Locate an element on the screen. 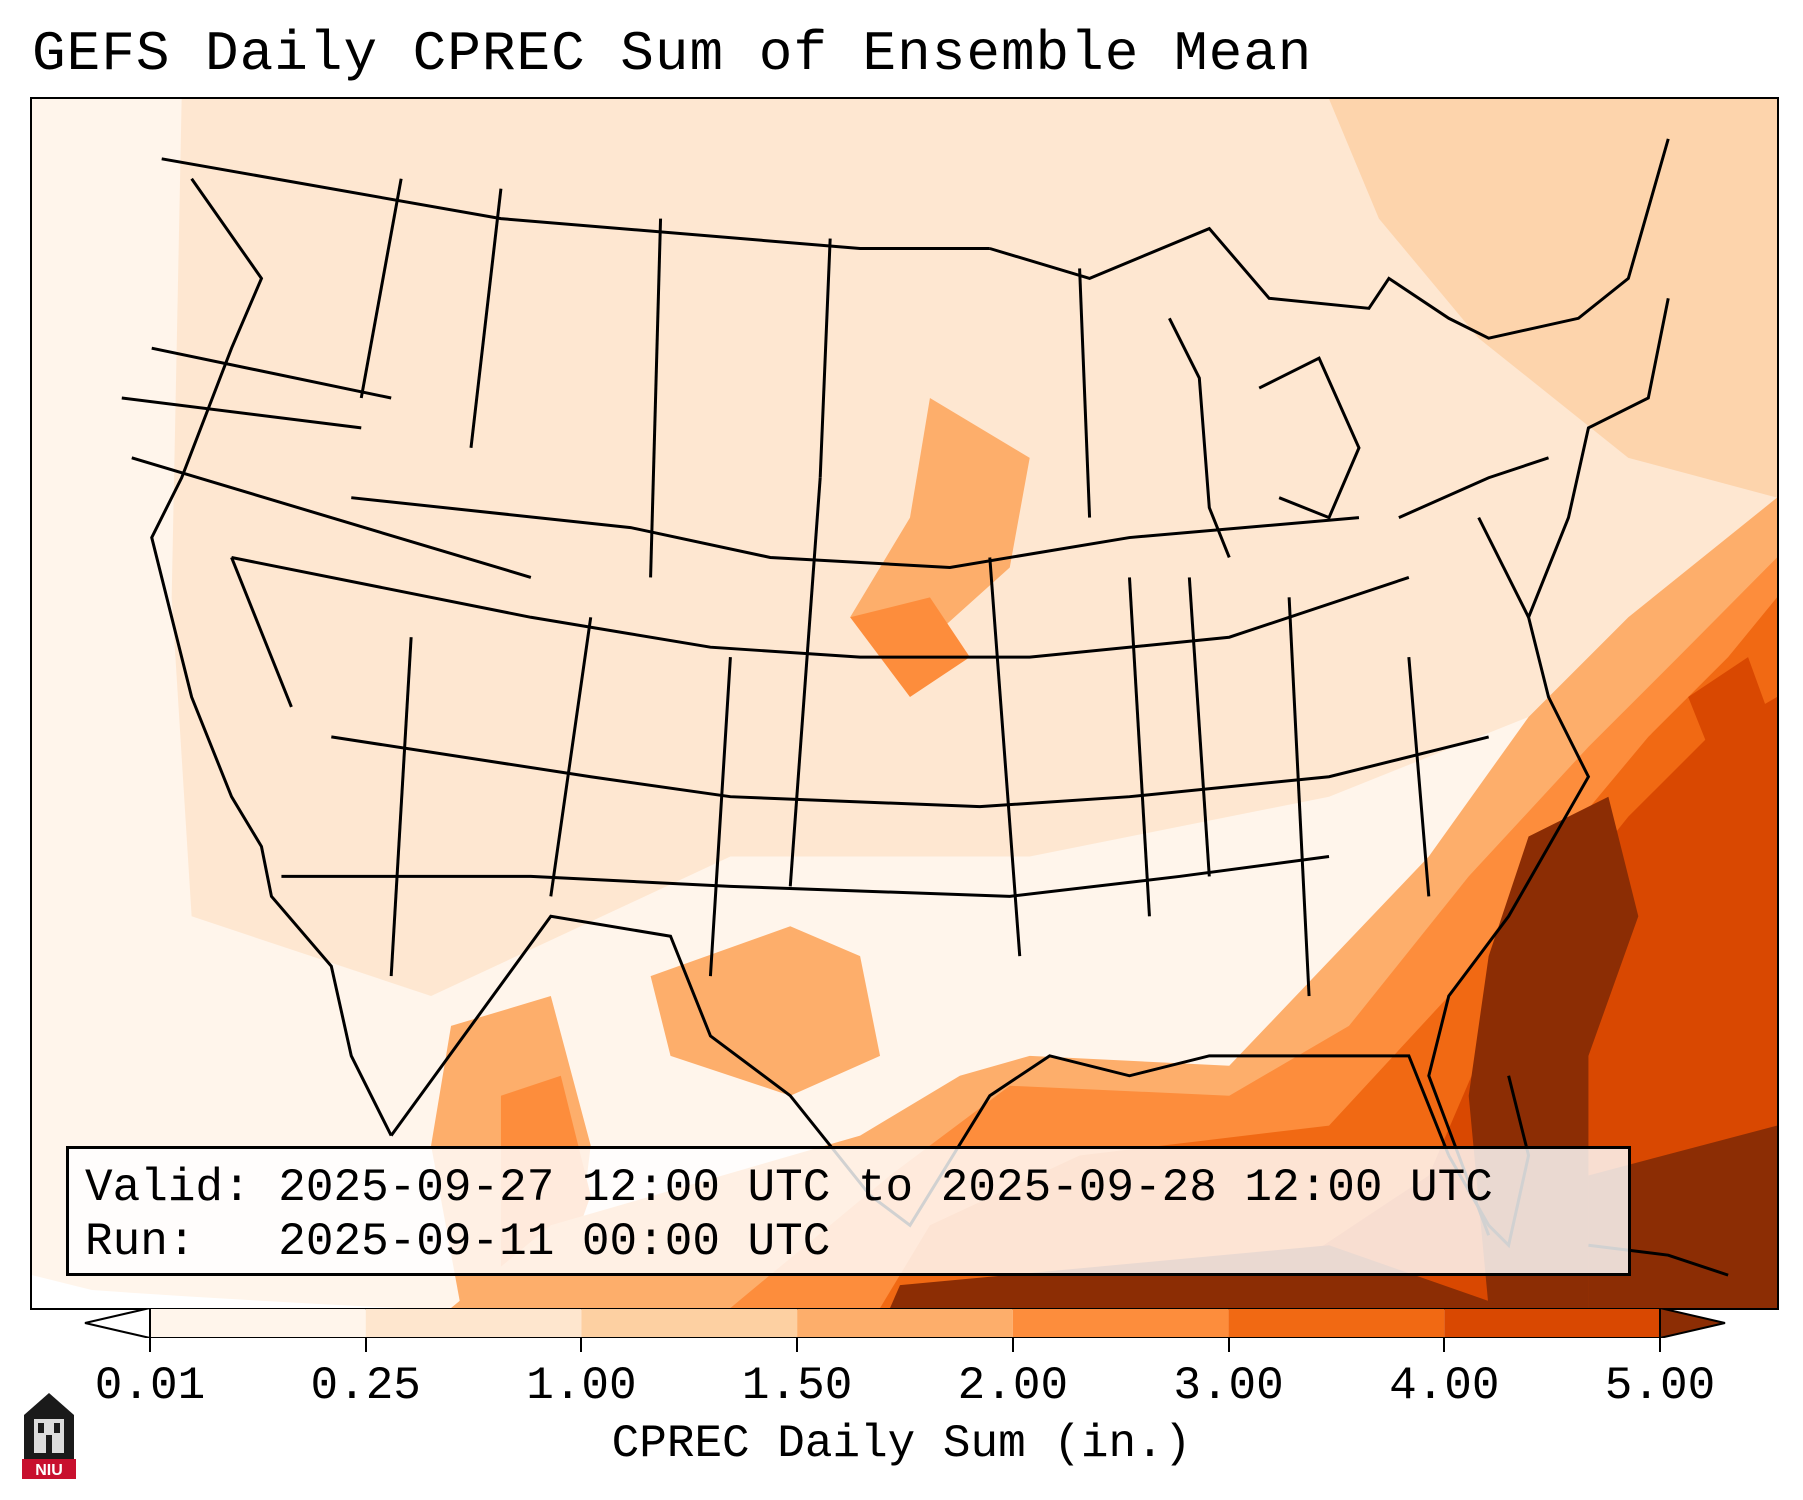 The width and height of the screenshot is (1803, 1500). colorbar is located at coordinates (905, 1323).